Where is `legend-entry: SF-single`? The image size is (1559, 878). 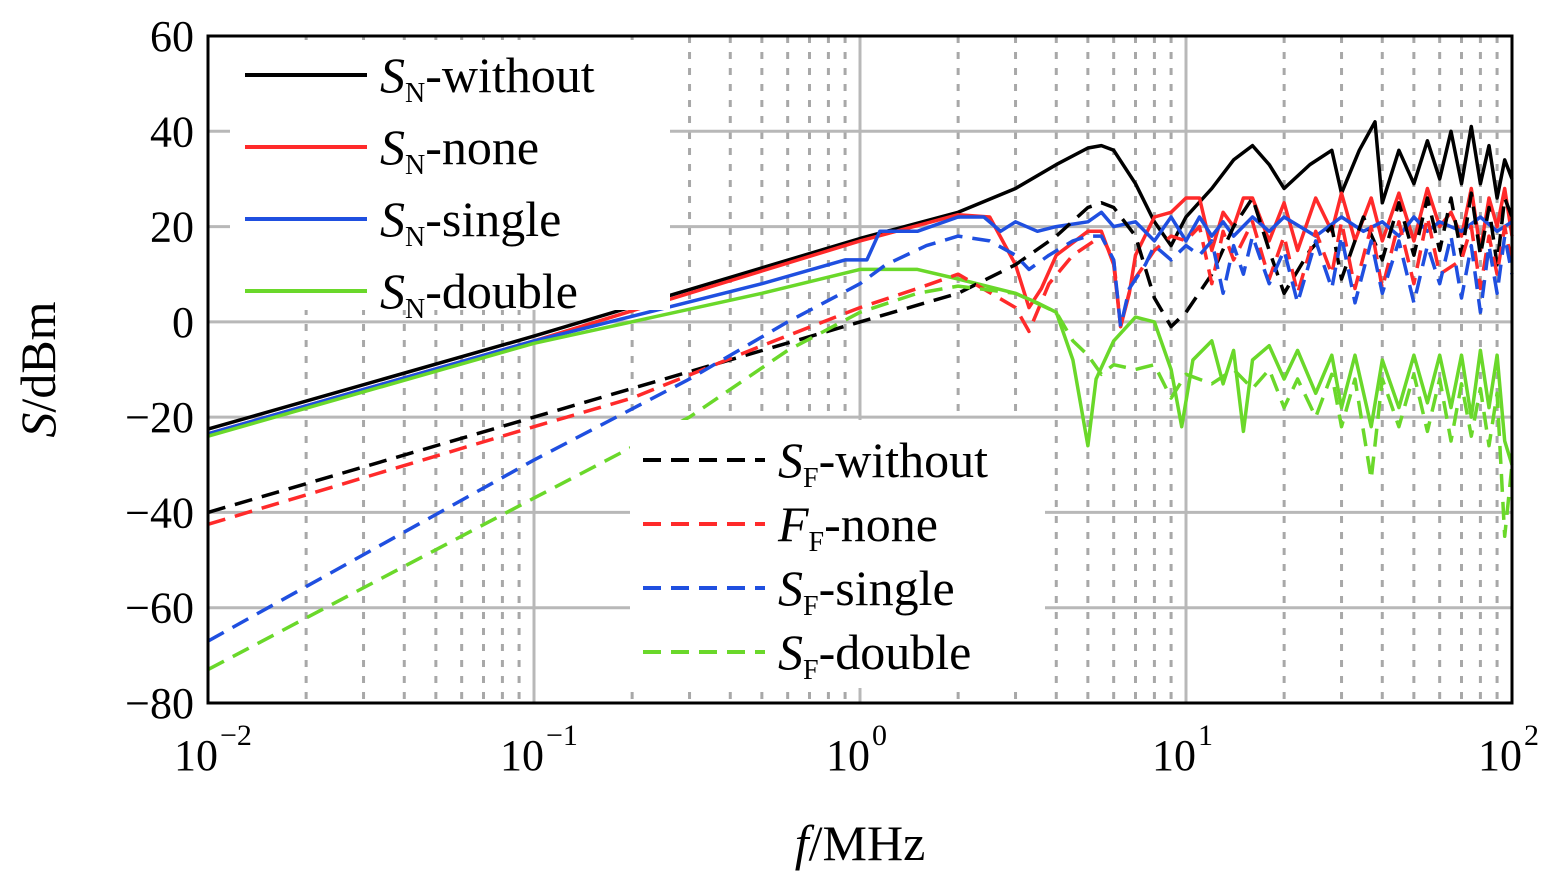
legend-entry: SF-single is located at coordinates (866, 591).